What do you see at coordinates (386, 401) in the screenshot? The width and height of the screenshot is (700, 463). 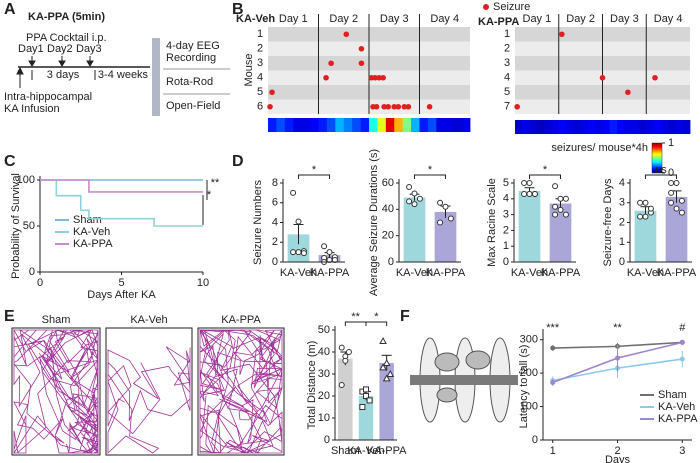 I see `bar` at bounding box center [386, 401].